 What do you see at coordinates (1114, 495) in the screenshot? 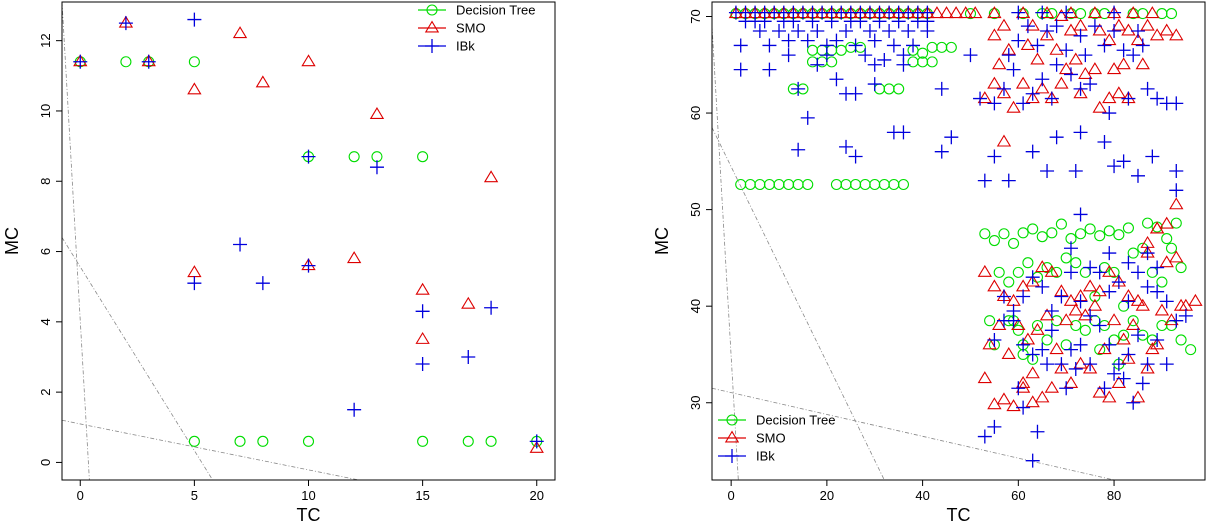
I see `x-tick-label: 80` at bounding box center [1114, 495].